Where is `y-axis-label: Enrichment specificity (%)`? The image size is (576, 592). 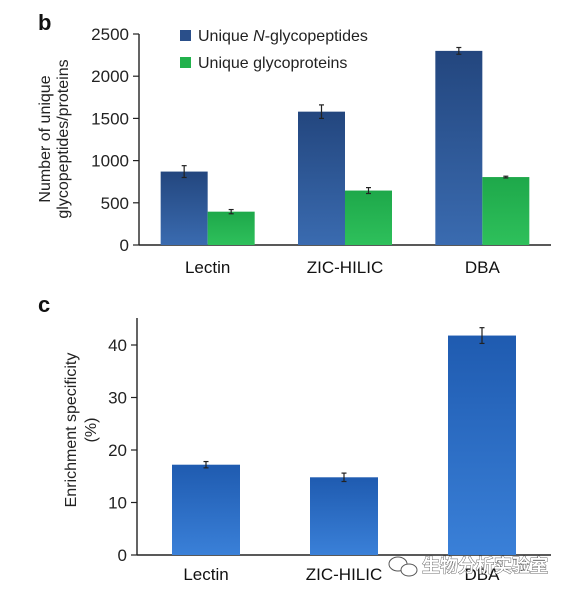
y-axis-label: Enrichment specificity (%) is located at coordinates (81, 430).